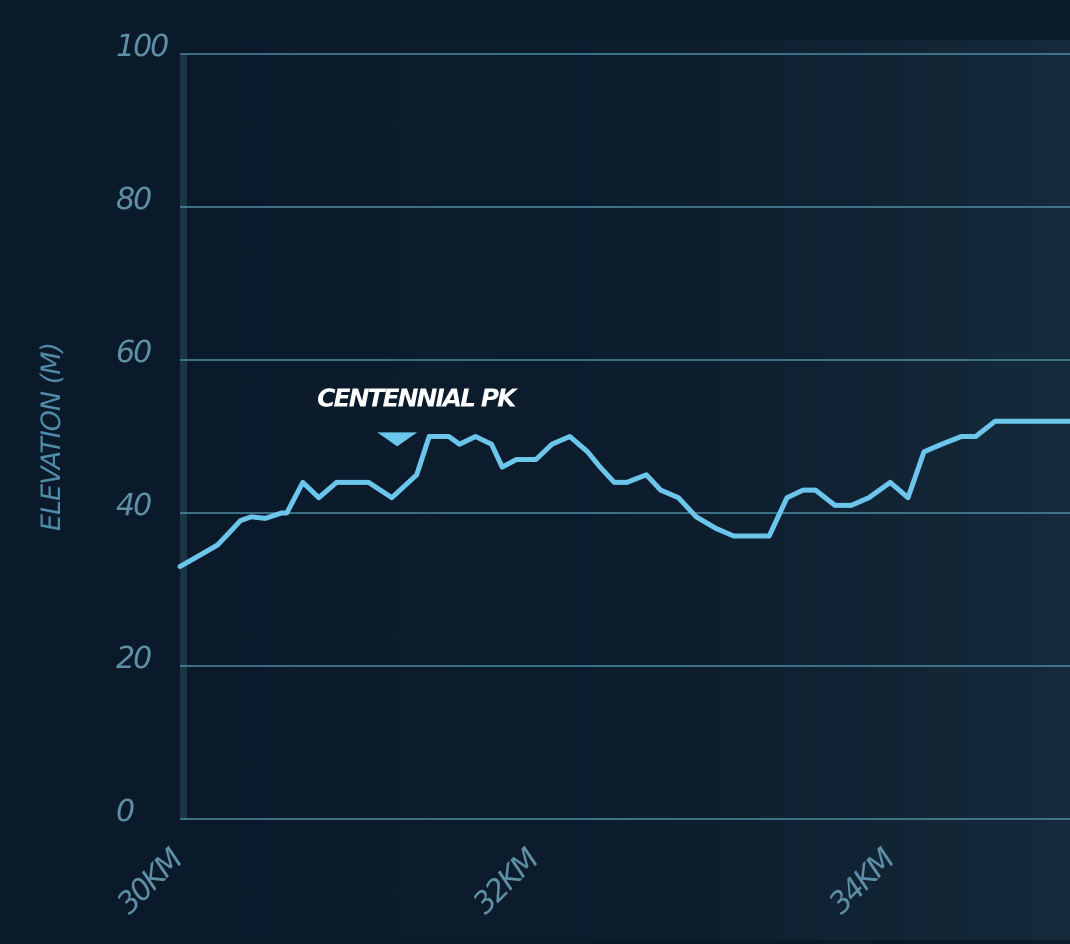 Image resolution: width=1070 pixels, height=944 pixels. What do you see at coordinates (417, 397) in the screenshot?
I see `annotation-label-0: CENTENNIAL PK` at bounding box center [417, 397].